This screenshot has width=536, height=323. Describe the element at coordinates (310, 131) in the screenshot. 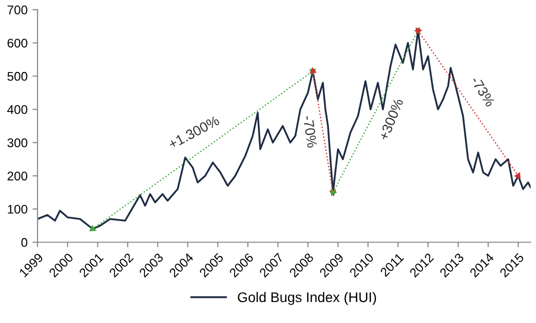

I see `annotation: -70%` at that location.